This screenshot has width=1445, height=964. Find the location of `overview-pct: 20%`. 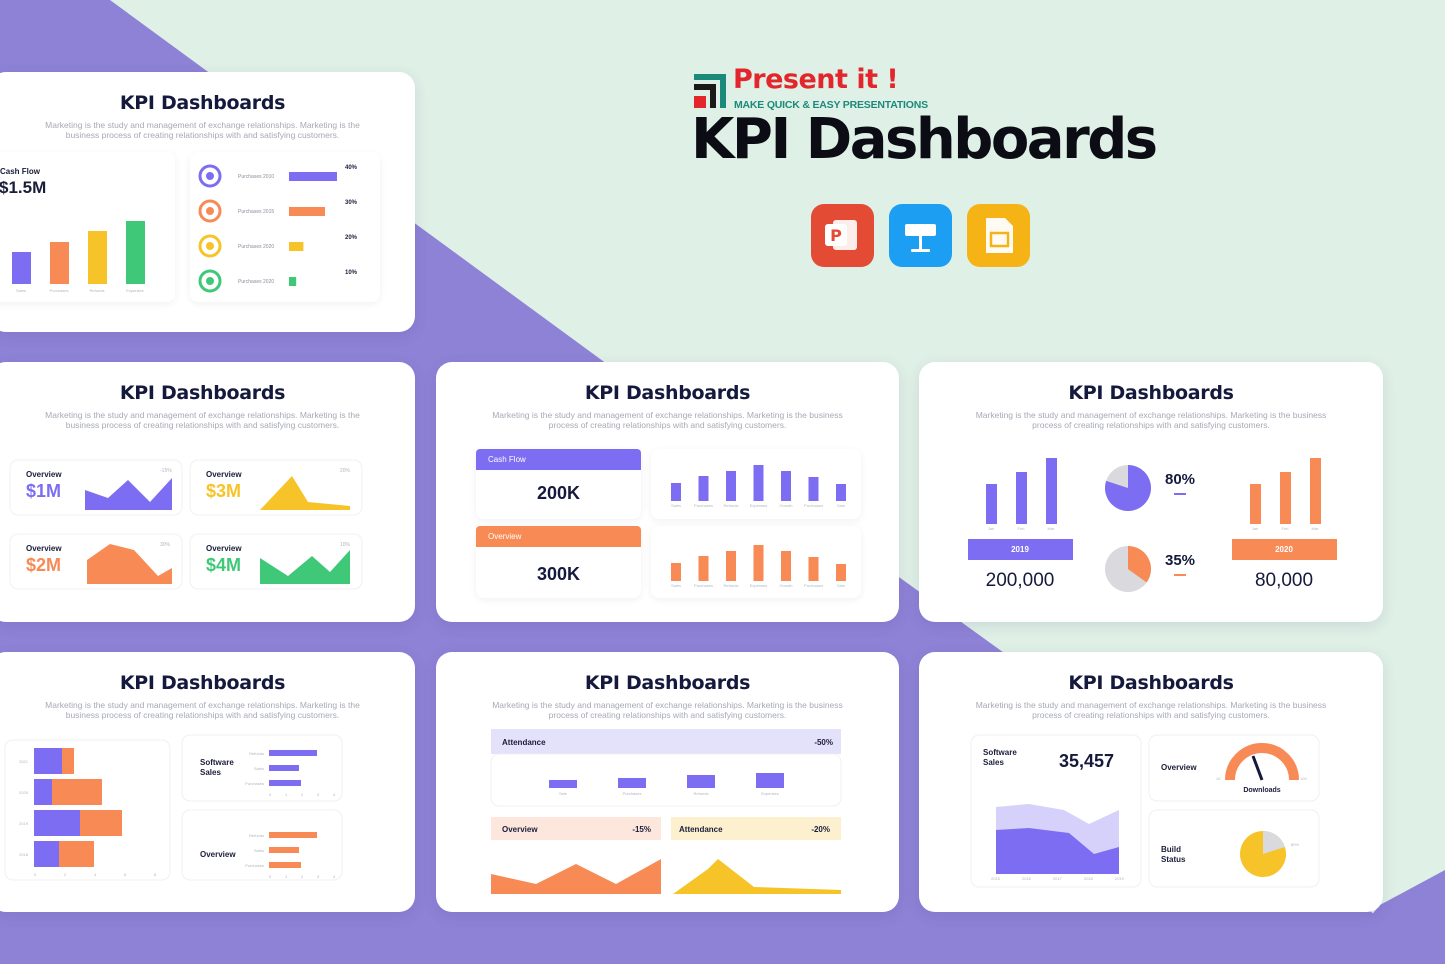

overview-pct: 20% is located at coordinates (345, 471).